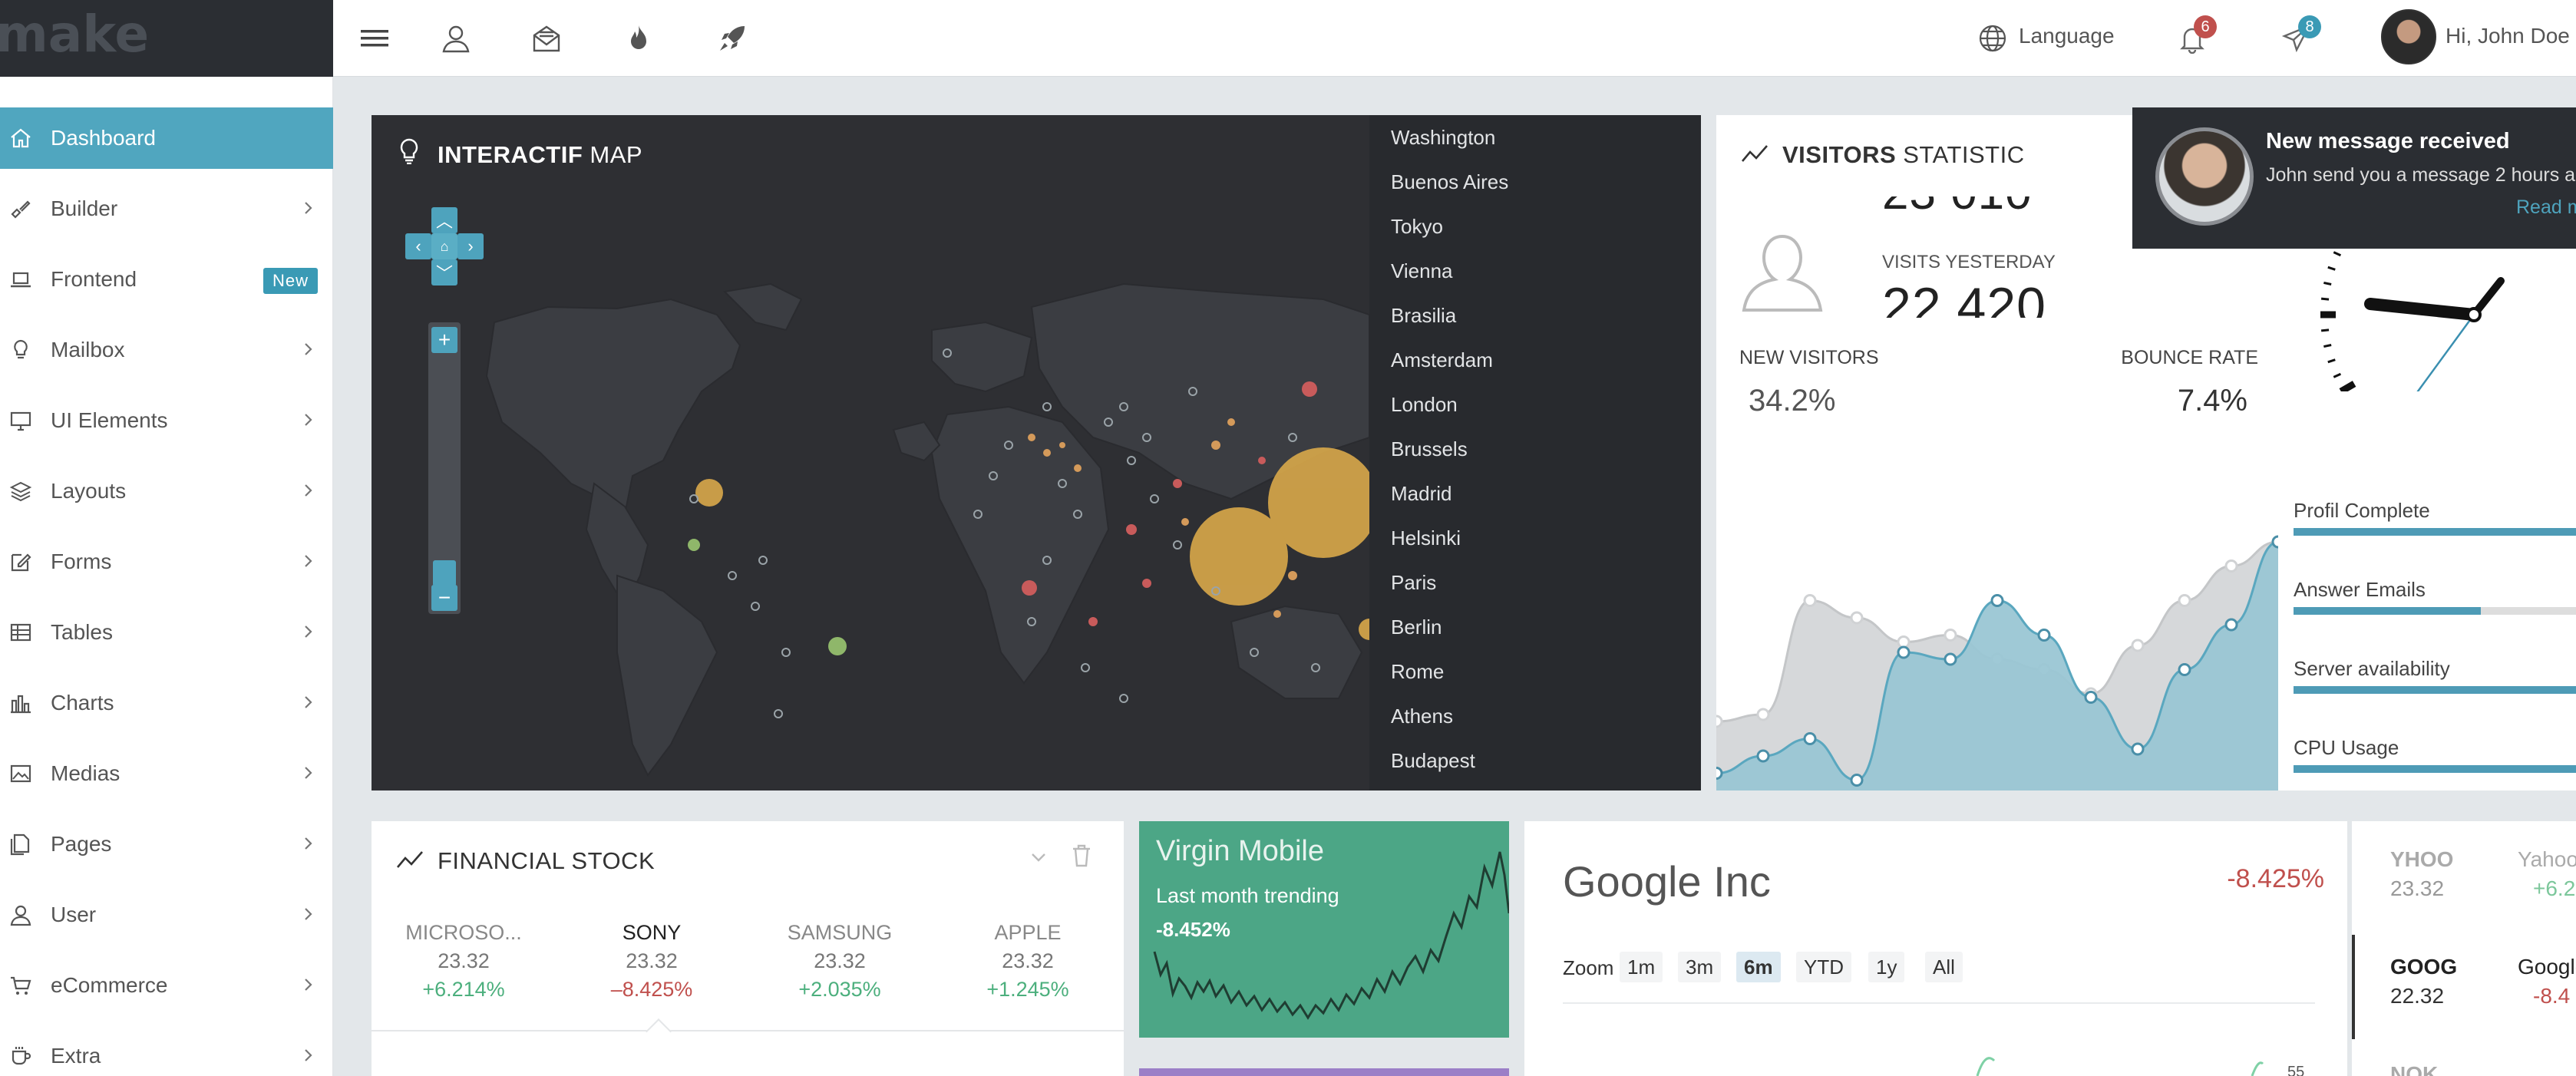 The image size is (2576, 1076). Describe the element at coordinates (20, 844) in the screenshot. I see `pages-icon` at that location.